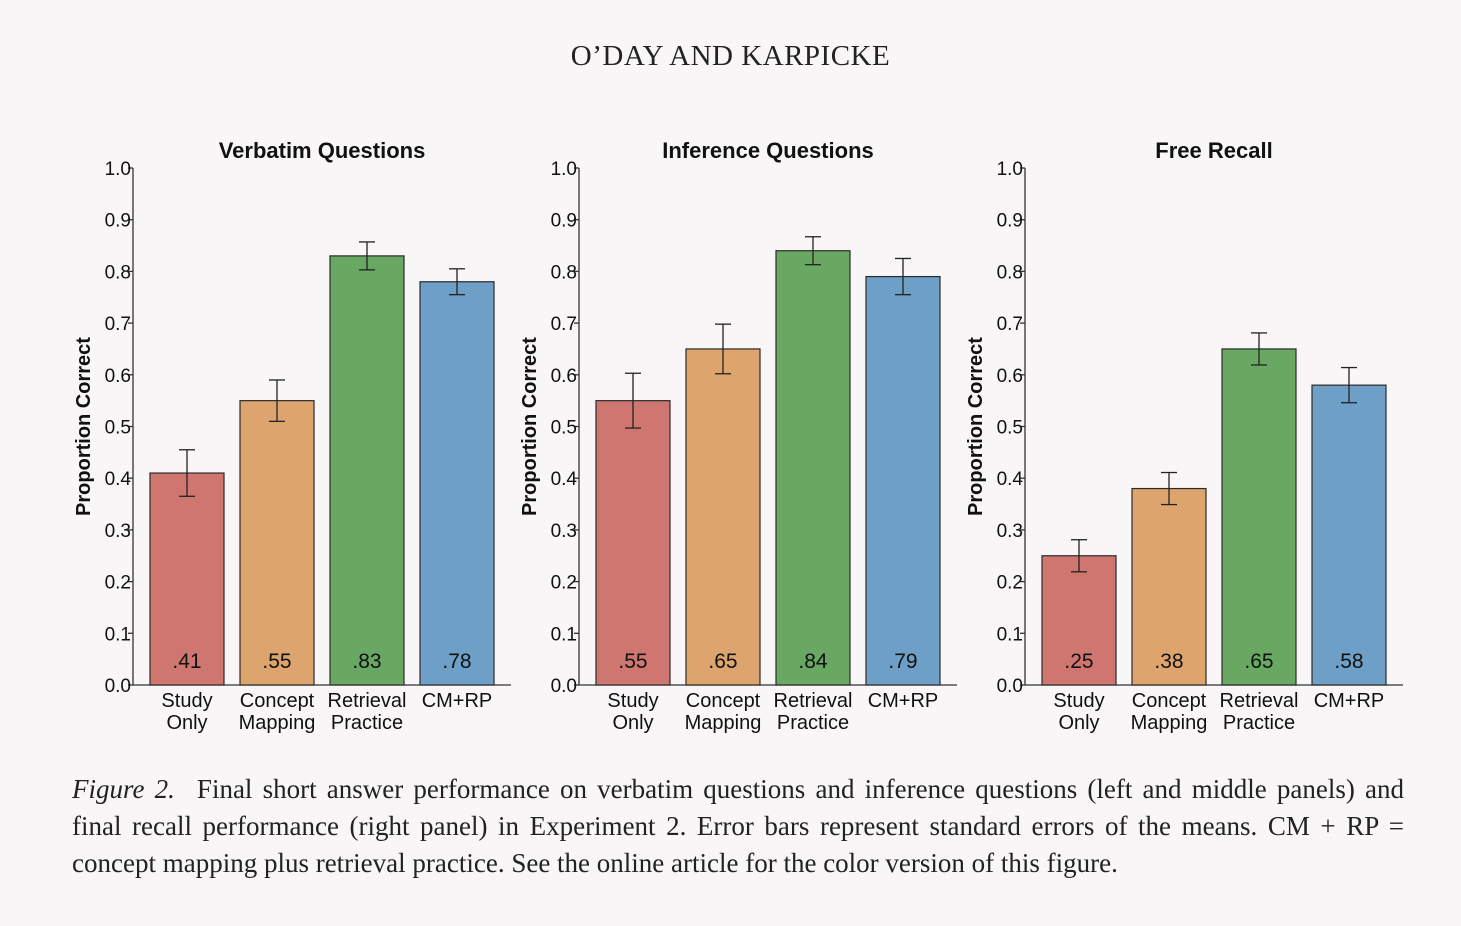  What do you see at coordinates (813, 661) in the screenshot?
I see `bar-value-label: .84` at bounding box center [813, 661].